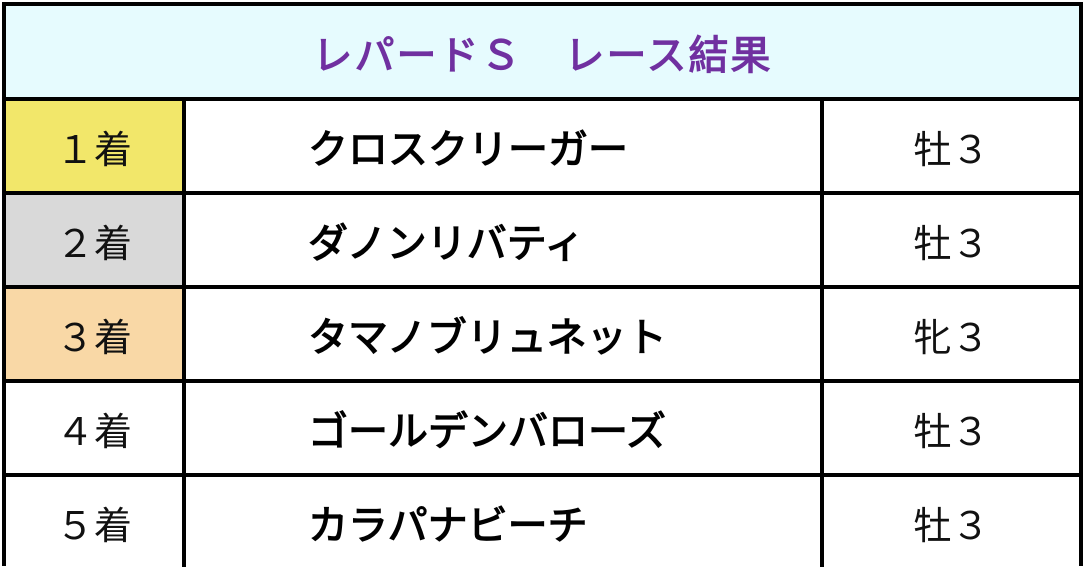 The image size is (1086, 578). Describe the element at coordinates (505, 146) in the screenshot. I see `horse-name-cell: クロスクリーガー` at that location.